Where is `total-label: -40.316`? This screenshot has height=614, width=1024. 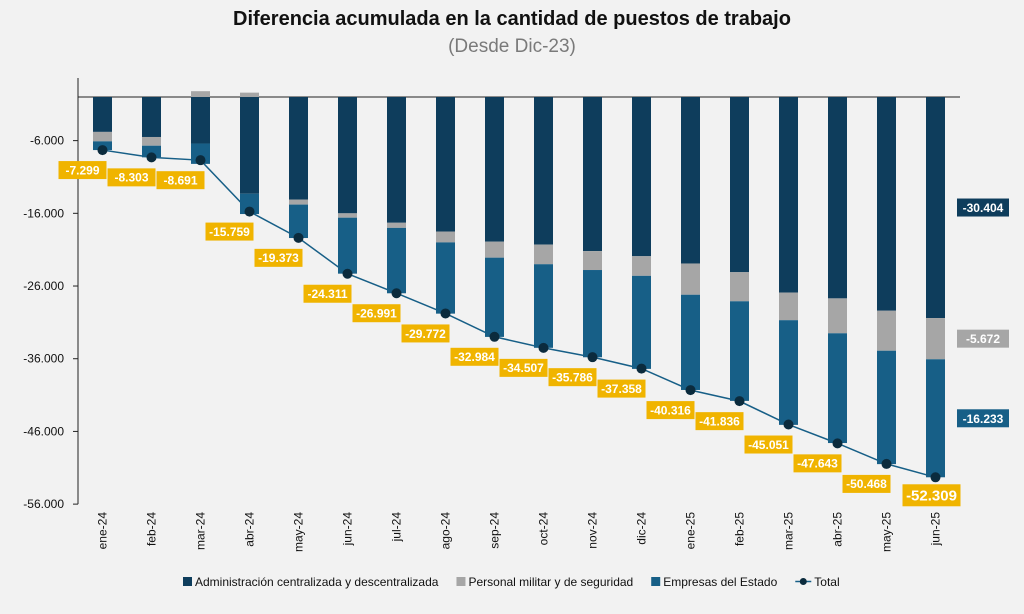 total-label: -40.316 is located at coordinates (670, 410).